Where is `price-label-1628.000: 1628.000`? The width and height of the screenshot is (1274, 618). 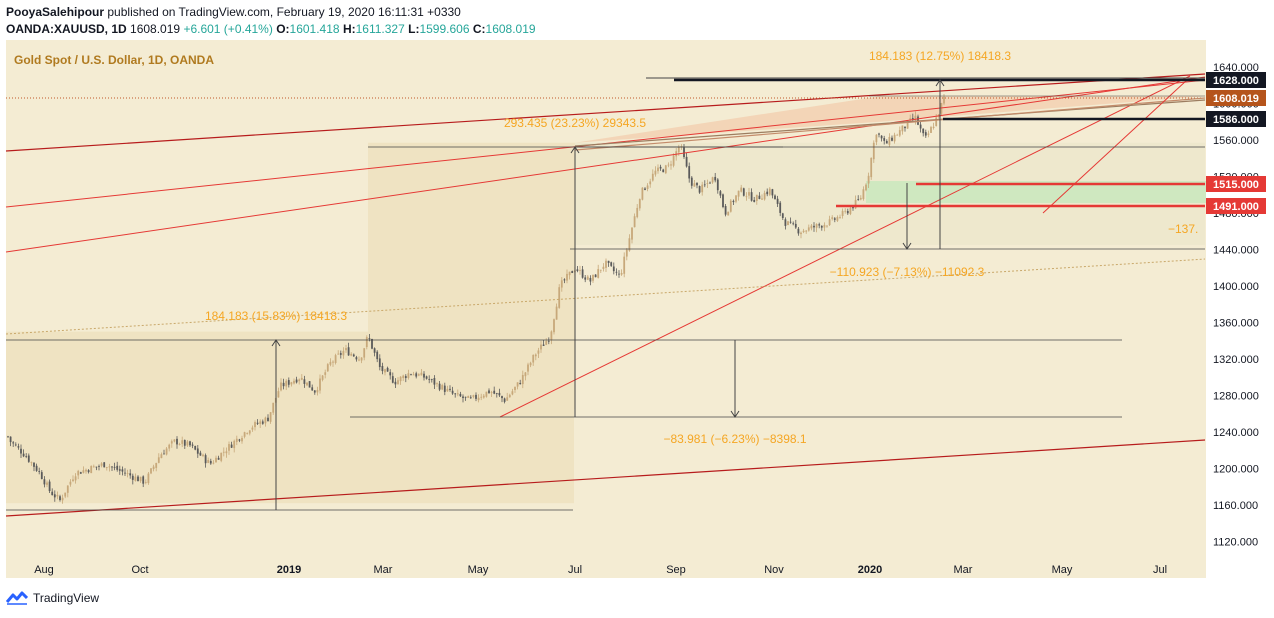
price-label-1628.000: 1628.000 is located at coordinates (1236, 80).